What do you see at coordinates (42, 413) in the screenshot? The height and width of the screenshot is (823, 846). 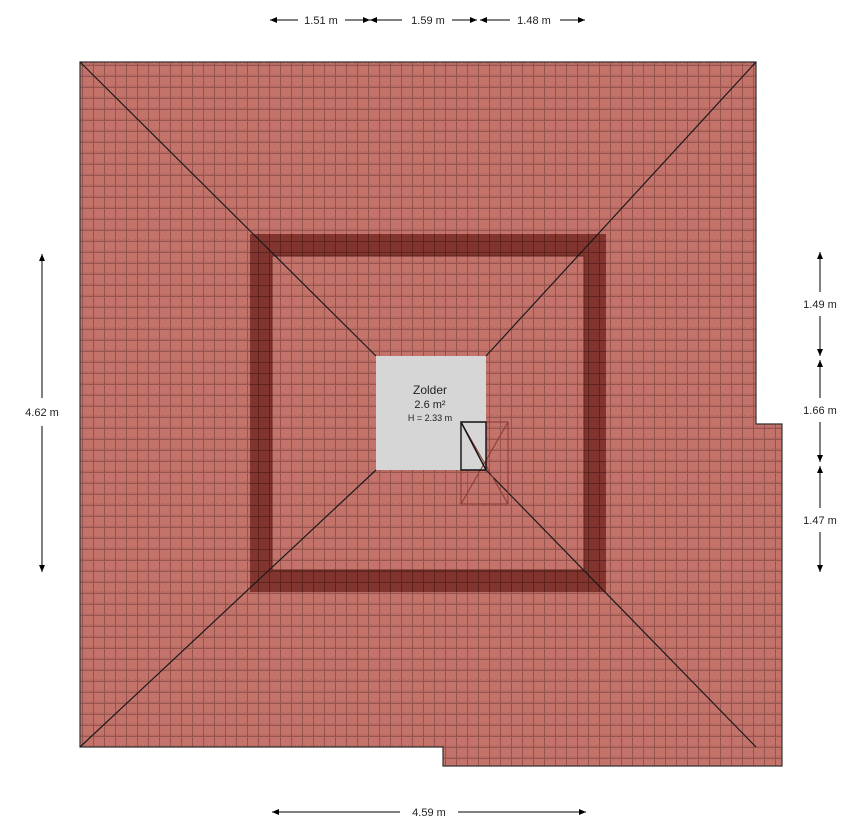 I see `dim-left: 4.62 m` at bounding box center [42, 413].